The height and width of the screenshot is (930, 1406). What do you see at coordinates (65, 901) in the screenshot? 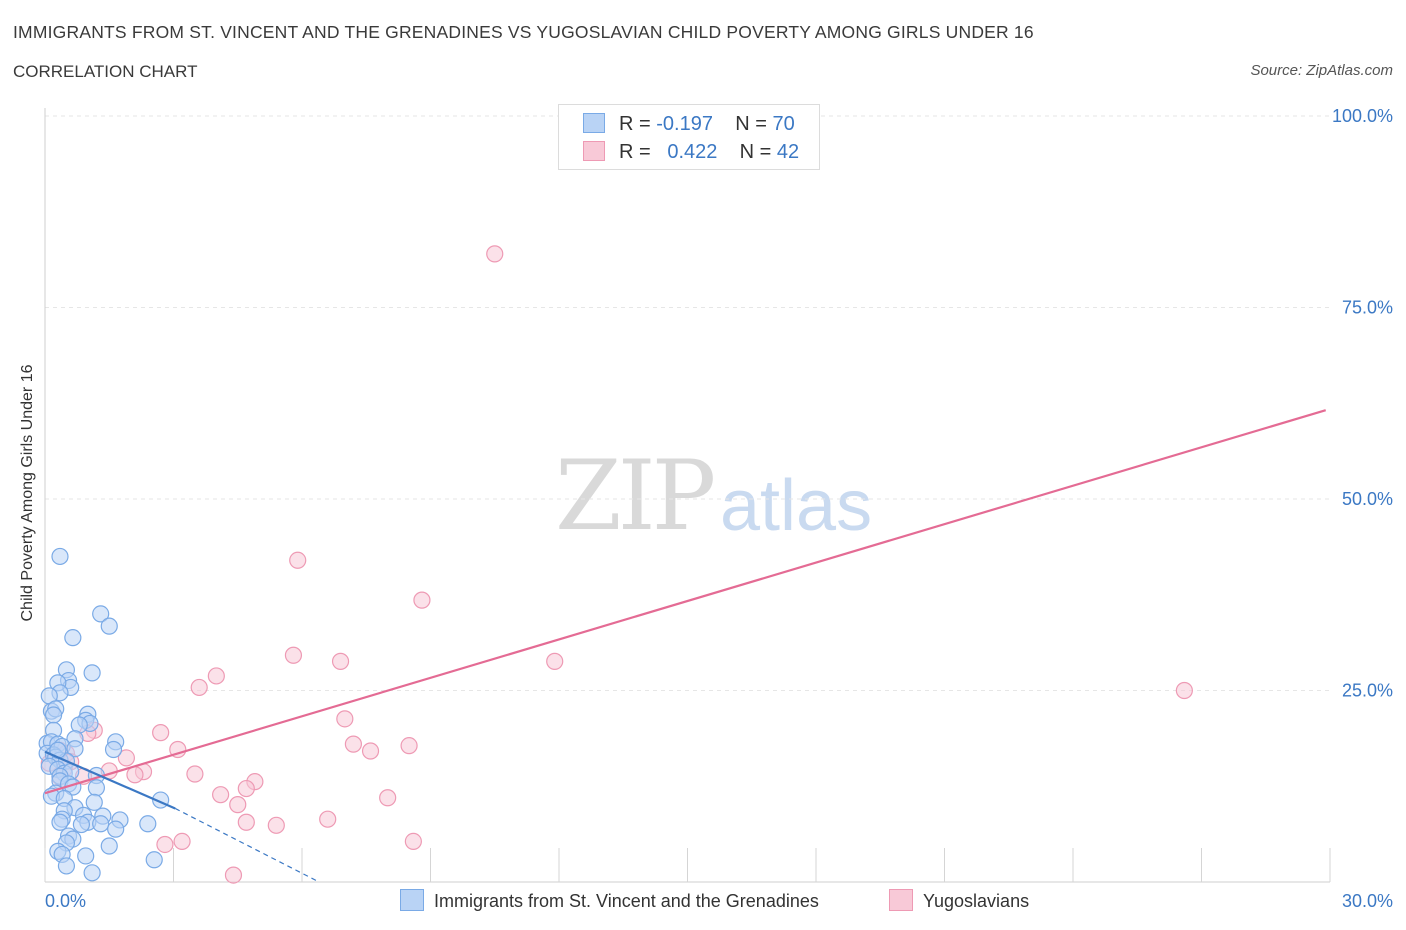
I see `x-tick-label: 0.0%` at bounding box center [65, 901].